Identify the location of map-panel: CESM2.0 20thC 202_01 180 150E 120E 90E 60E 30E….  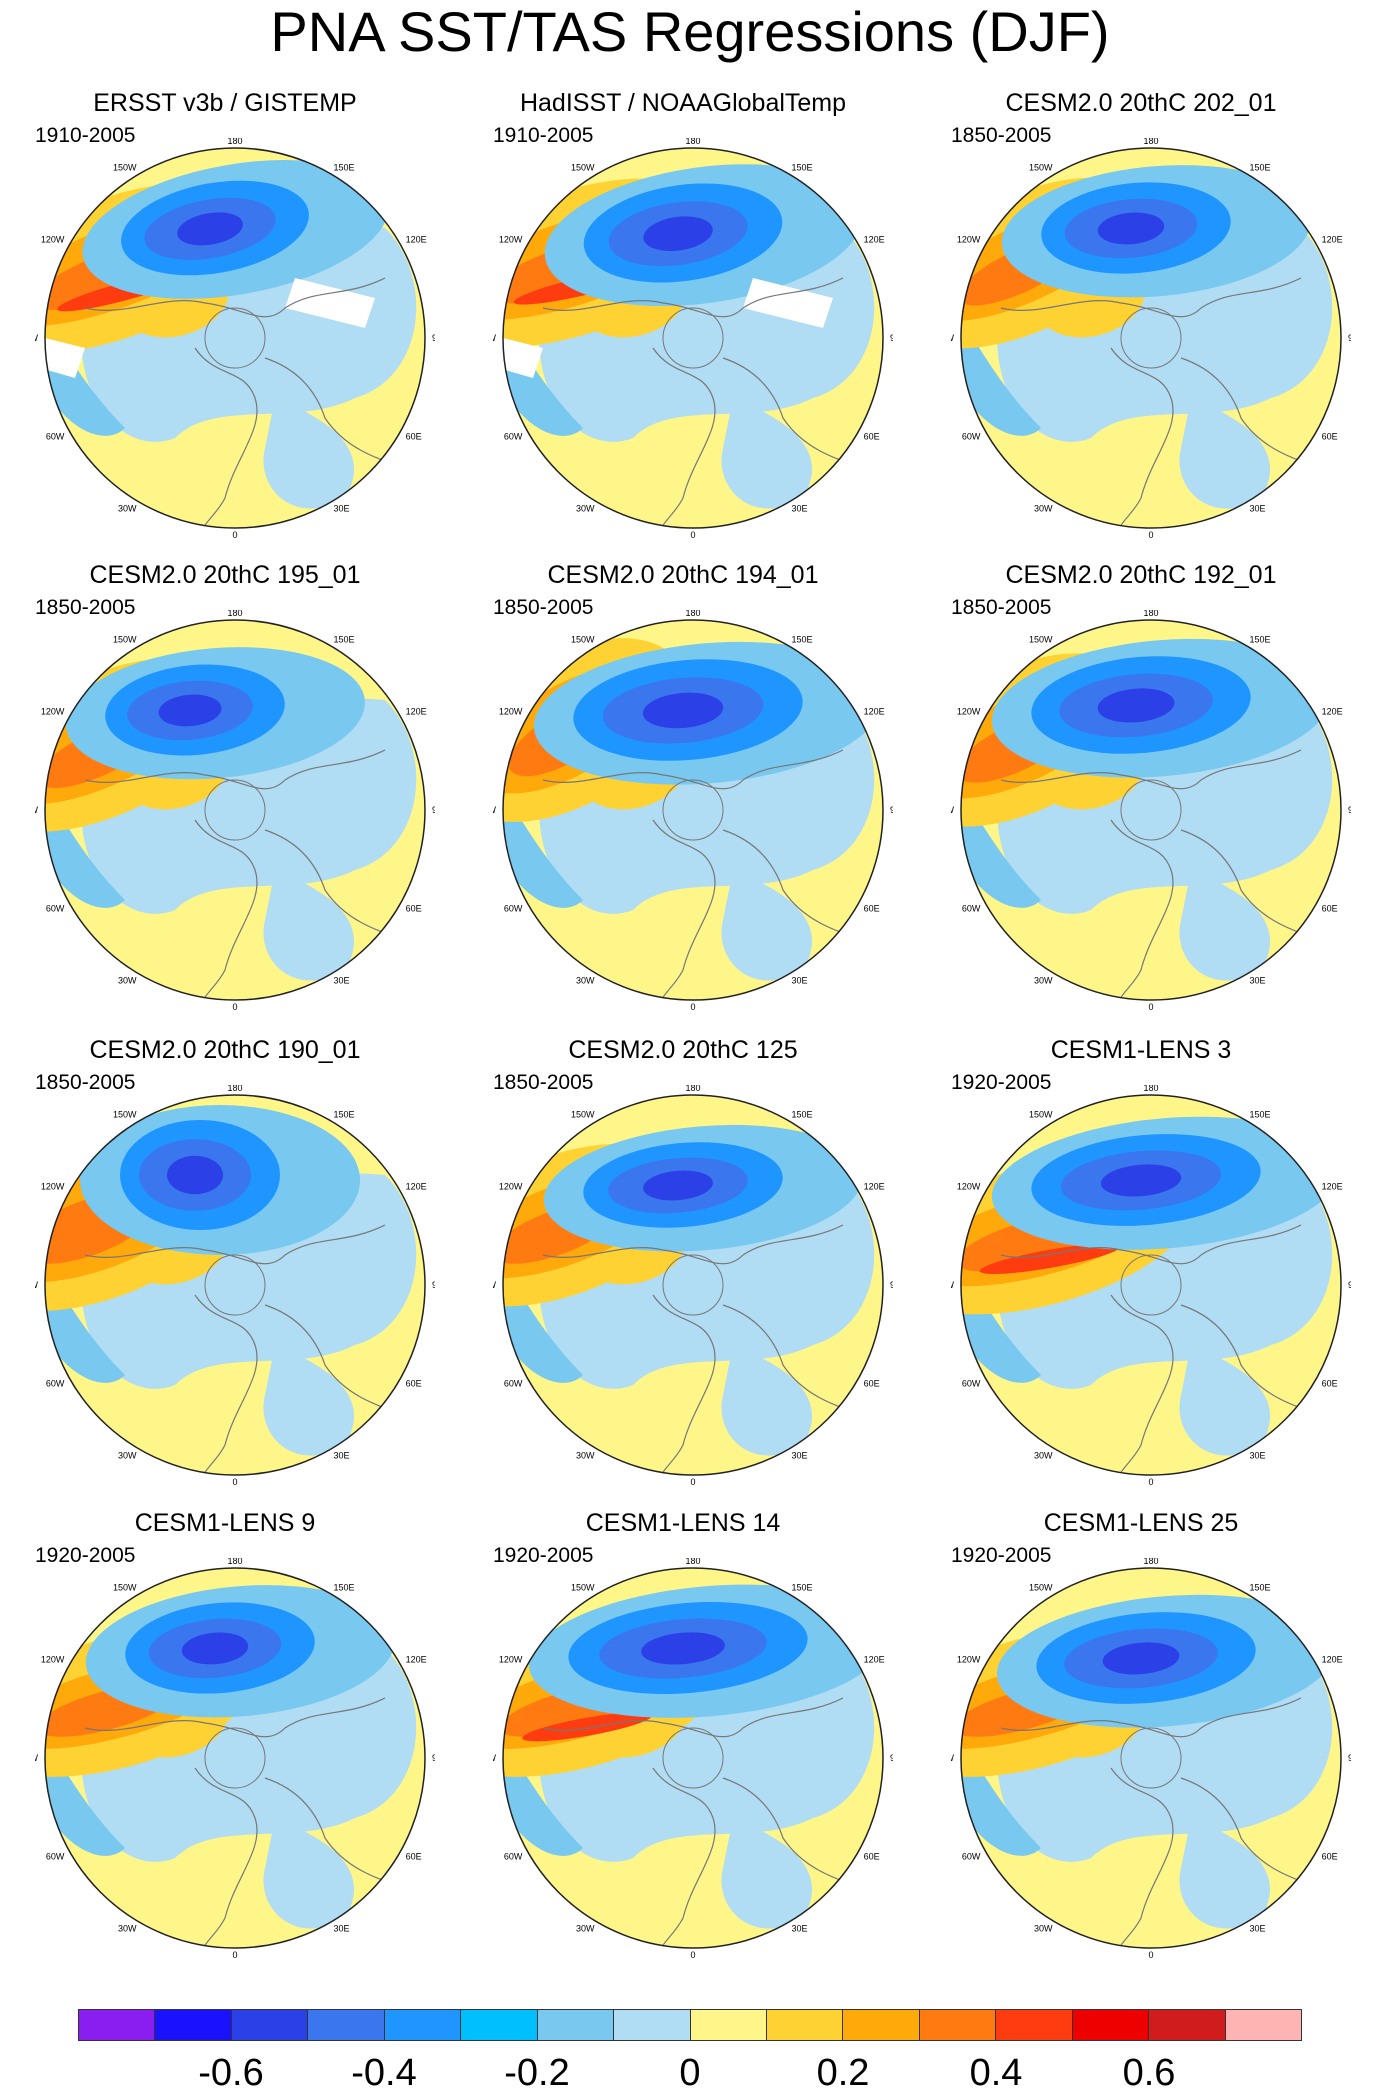
(1141, 323).